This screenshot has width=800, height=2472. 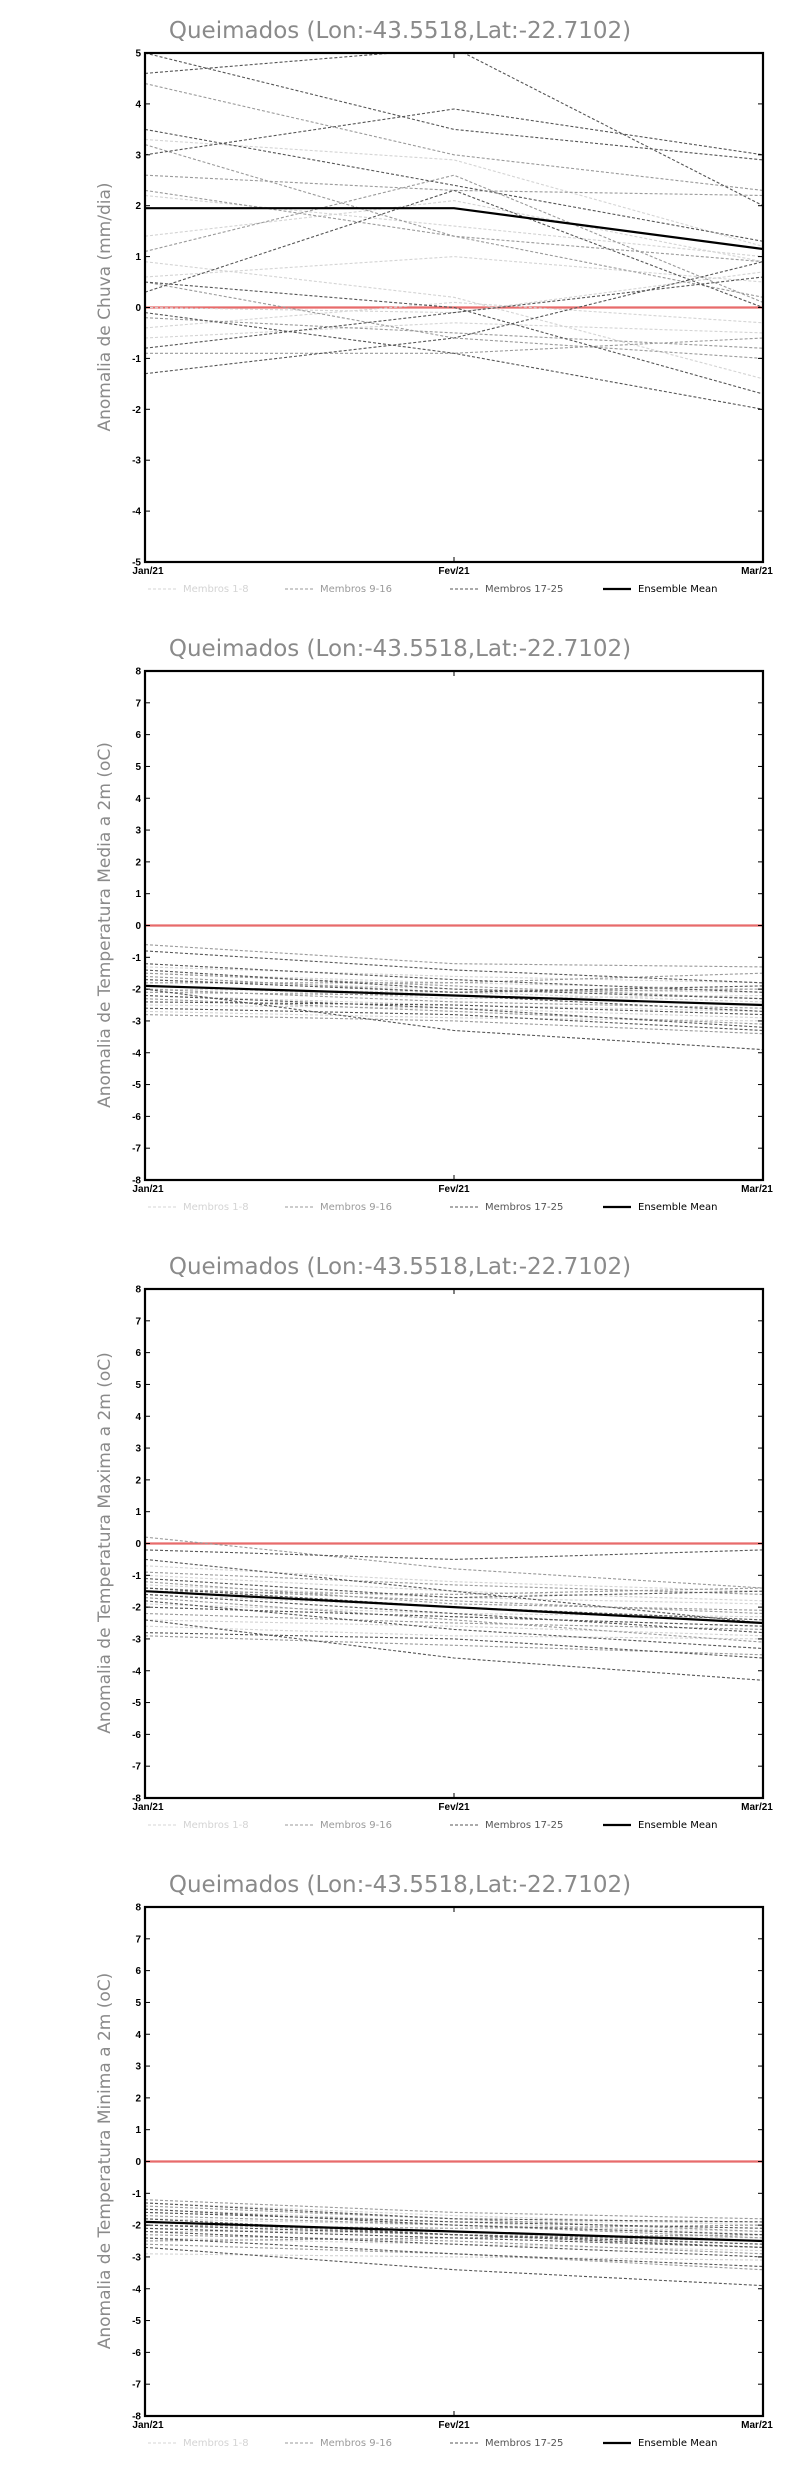 I want to click on legend-label: Ensemble Mean, so click(x=677, y=589).